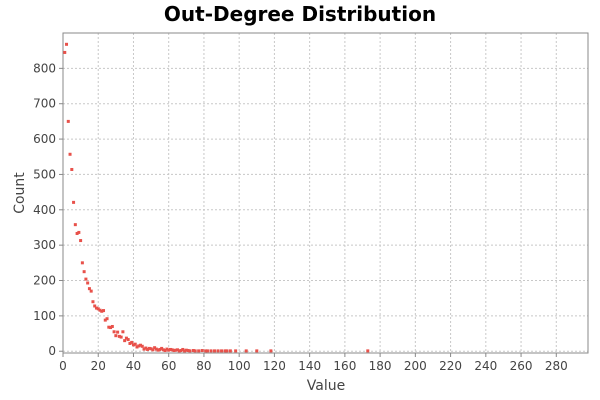 The width and height of the screenshot is (600, 400). Describe the element at coordinates (133, 366) in the screenshot. I see `x-tick-label: 40` at that location.